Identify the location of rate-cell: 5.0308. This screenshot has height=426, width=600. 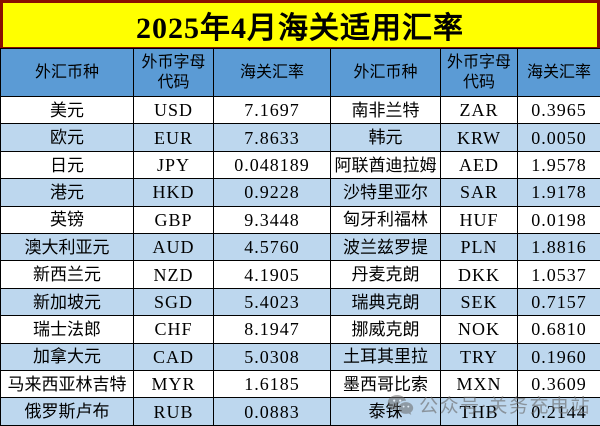
(272, 357).